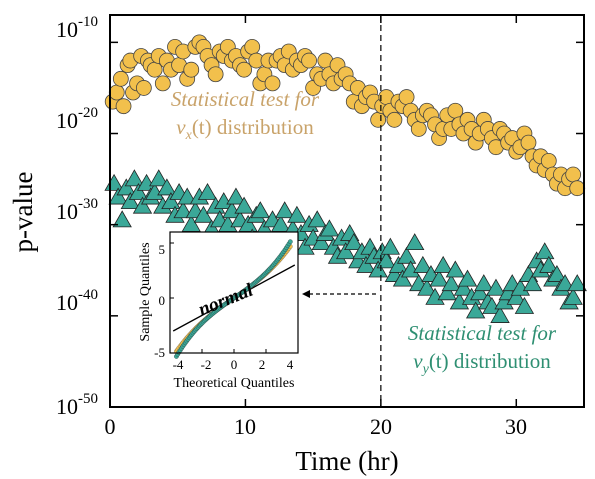  What do you see at coordinates (77, 28) in the screenshot?
I see `y-tick-label-0: 10-10` at bounding box center [77, 28].